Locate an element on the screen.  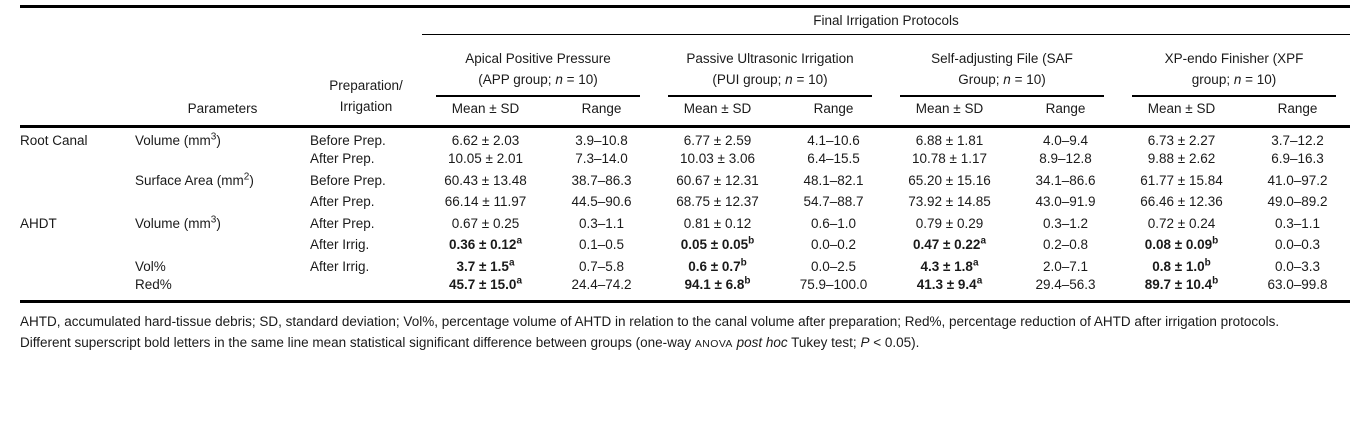
col-header-parameters: Parameters is located at coordinates (222, 112).